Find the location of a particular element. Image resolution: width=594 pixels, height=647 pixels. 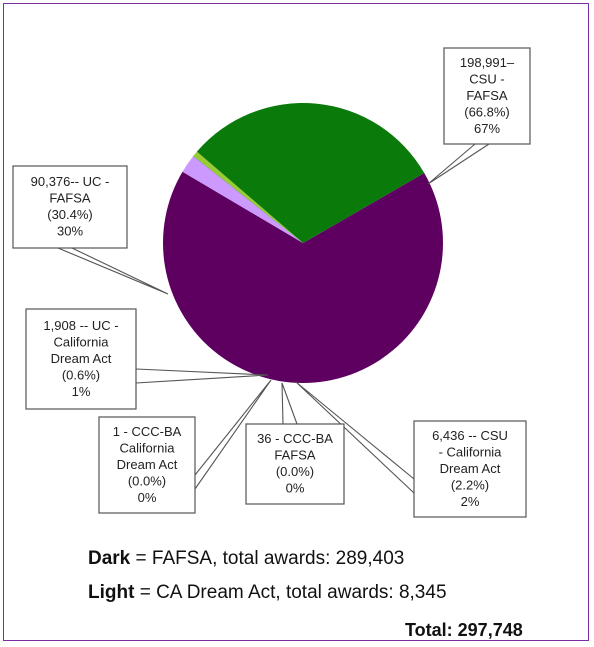

callout-label-uc-fafsa-line-1: 90,376-- UC - is located at coordinates (70, 181).